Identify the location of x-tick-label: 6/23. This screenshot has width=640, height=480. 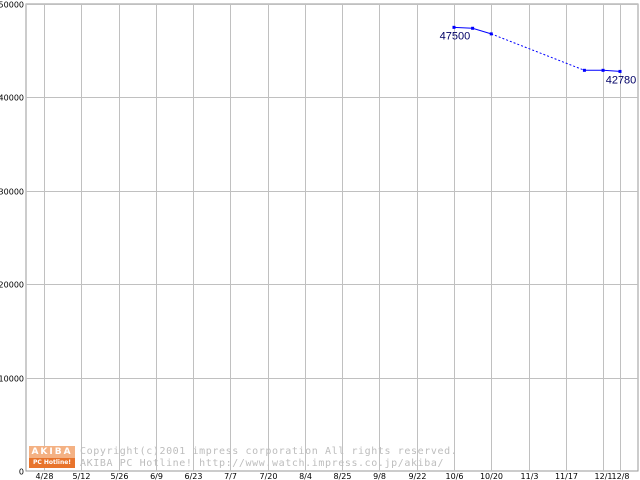
(194, 476).